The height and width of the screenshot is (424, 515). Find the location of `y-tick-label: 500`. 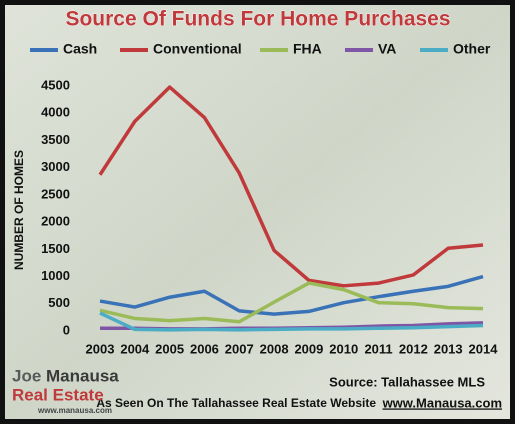

y-tick-label: 500 is located at coordinates (59, 302).